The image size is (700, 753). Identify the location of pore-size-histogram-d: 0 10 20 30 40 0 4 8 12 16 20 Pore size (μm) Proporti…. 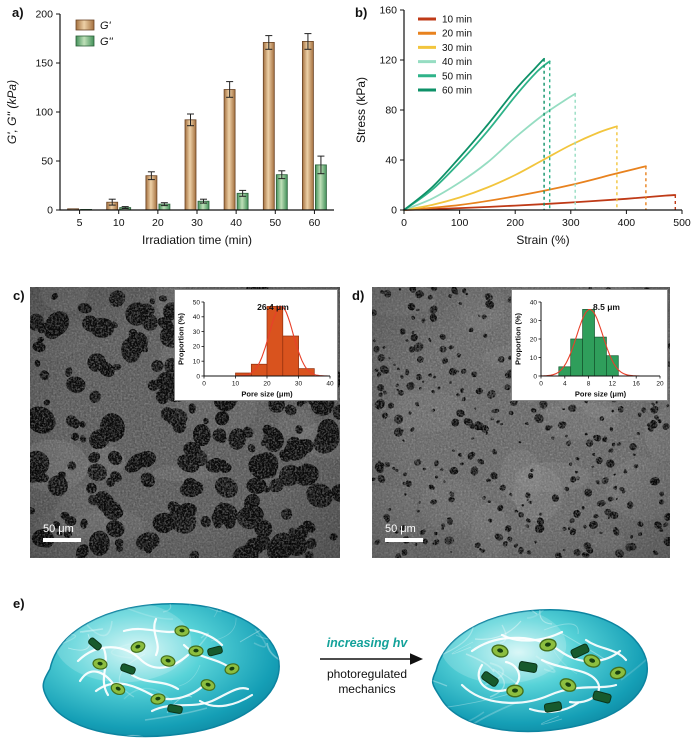
(589, 349).